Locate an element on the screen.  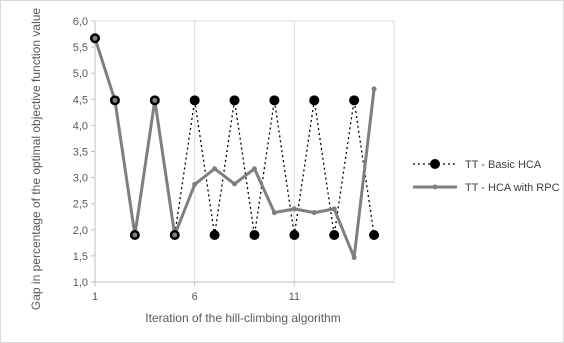
legend-label: TT - HCA with RPC is located at coordinates (512, 188).